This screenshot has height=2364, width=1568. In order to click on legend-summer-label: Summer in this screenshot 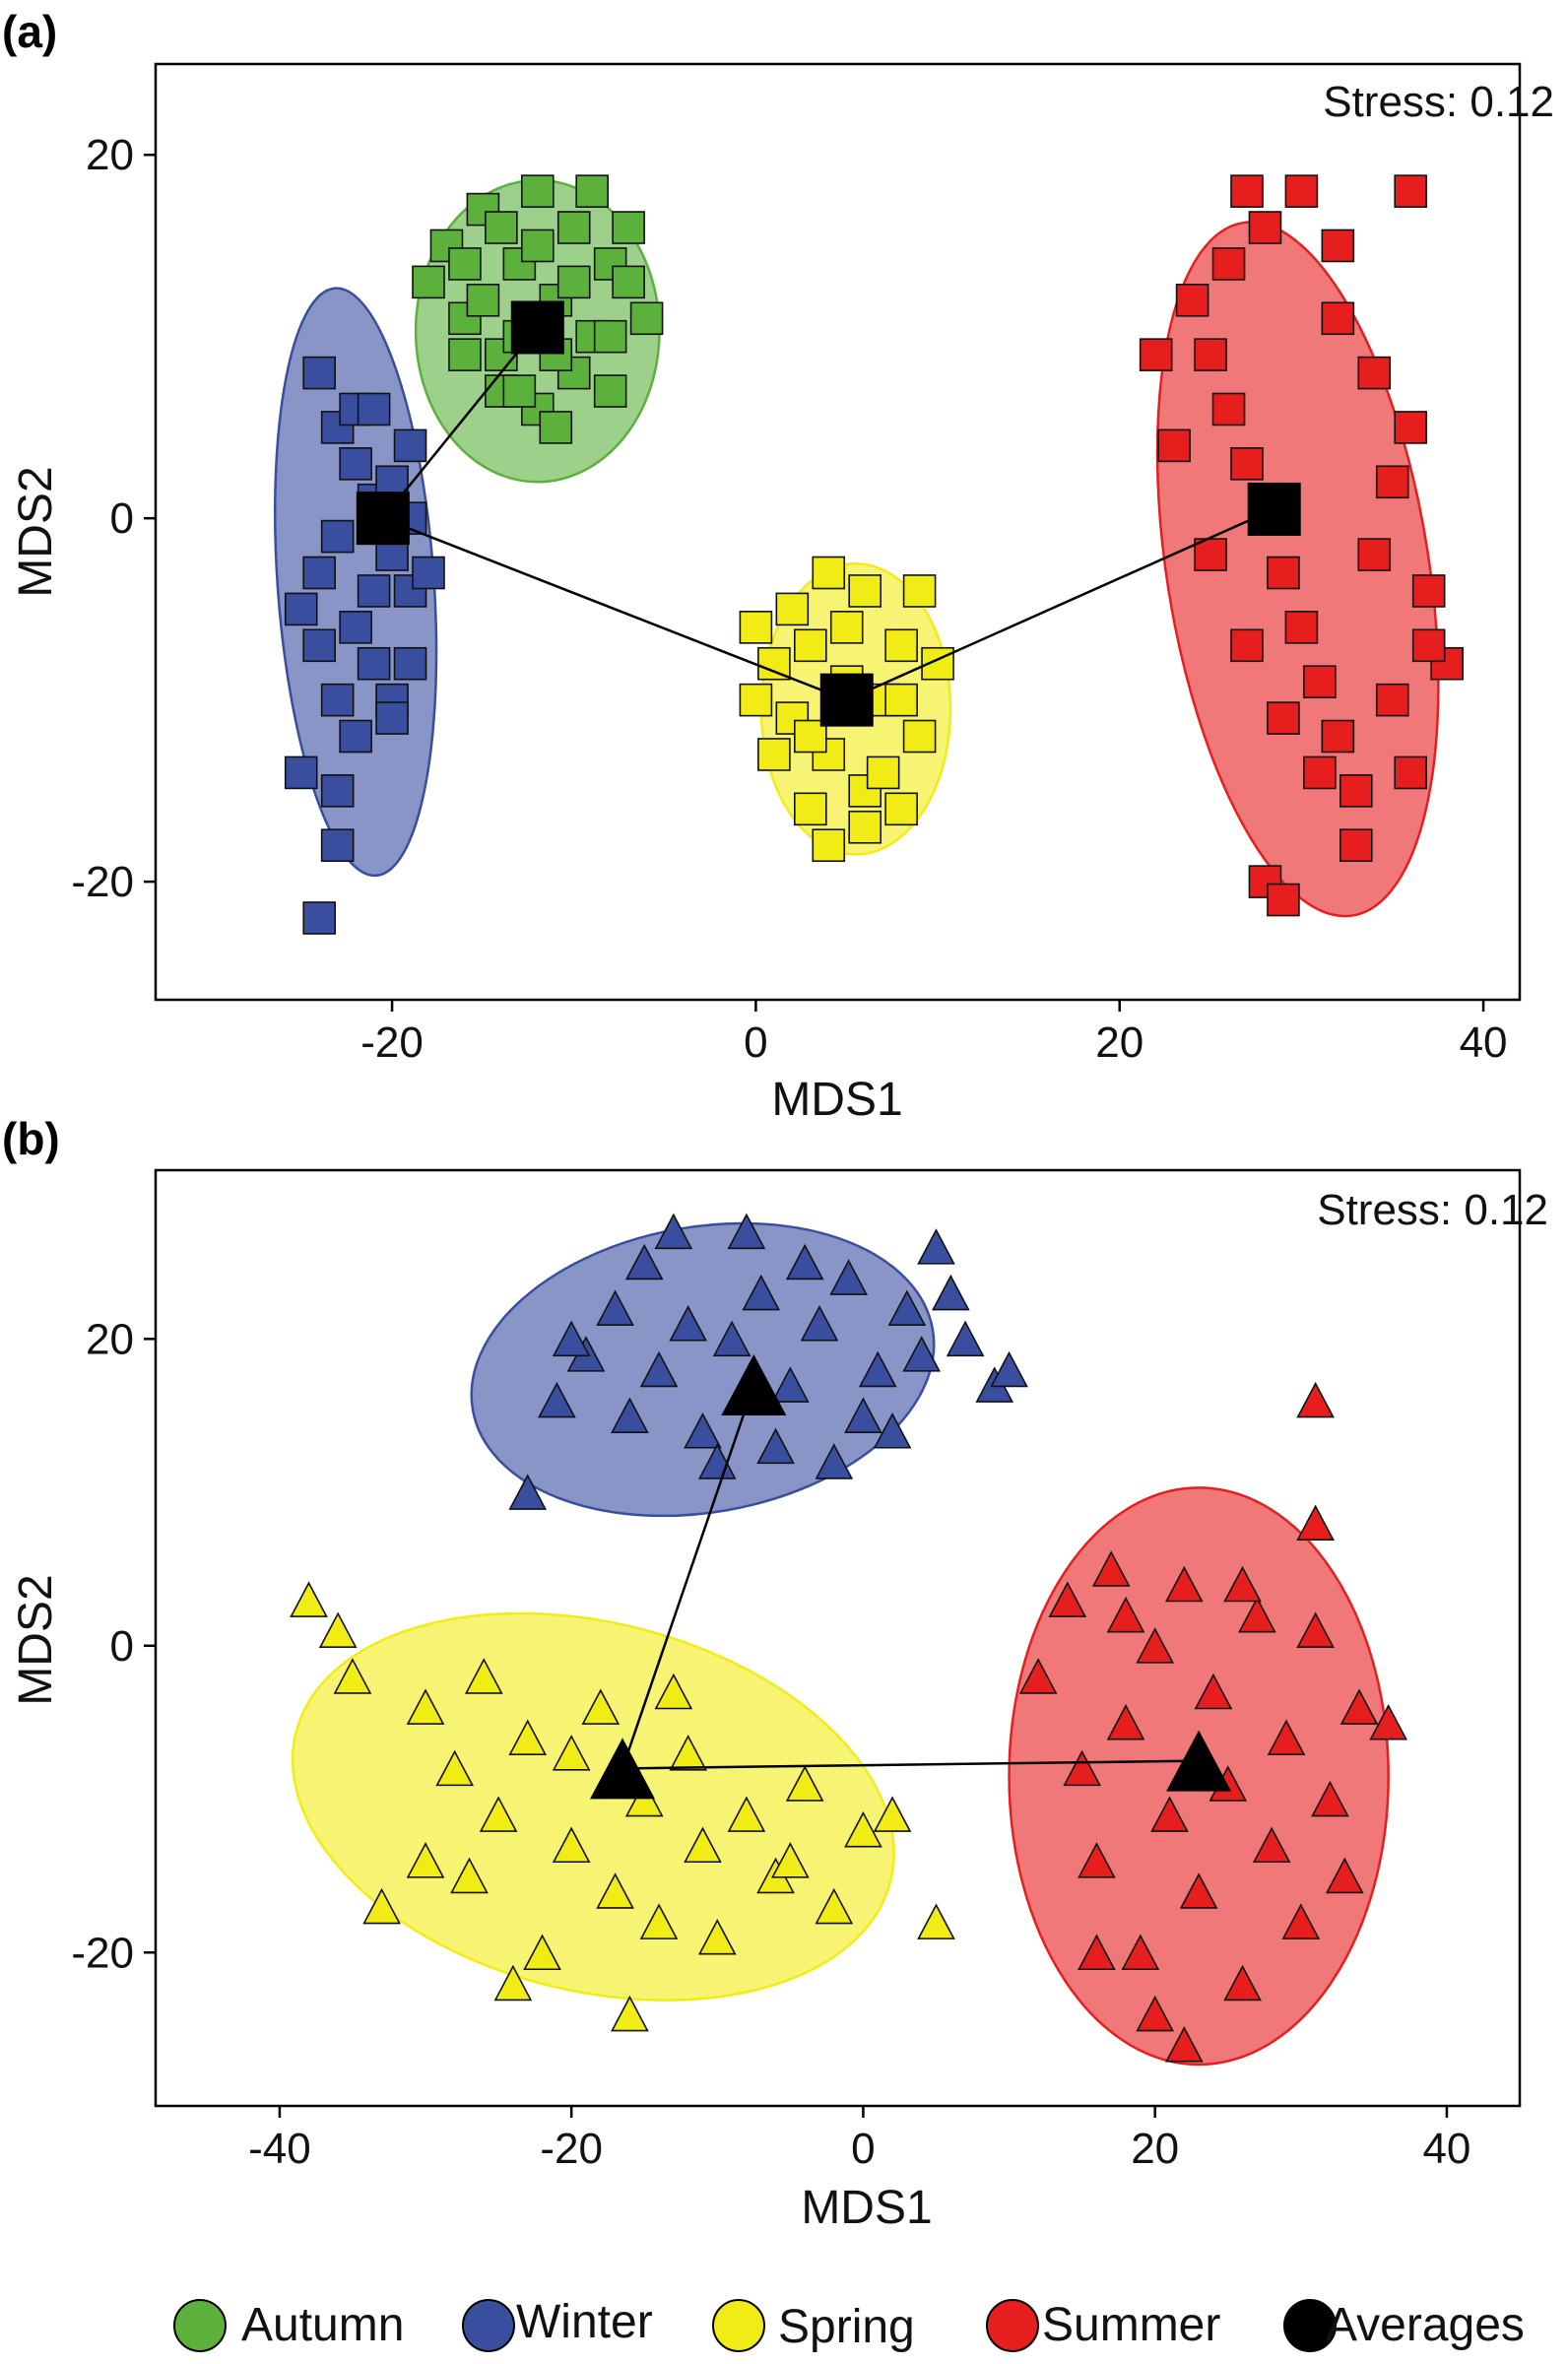, I will do `click(1131, 2325)`.